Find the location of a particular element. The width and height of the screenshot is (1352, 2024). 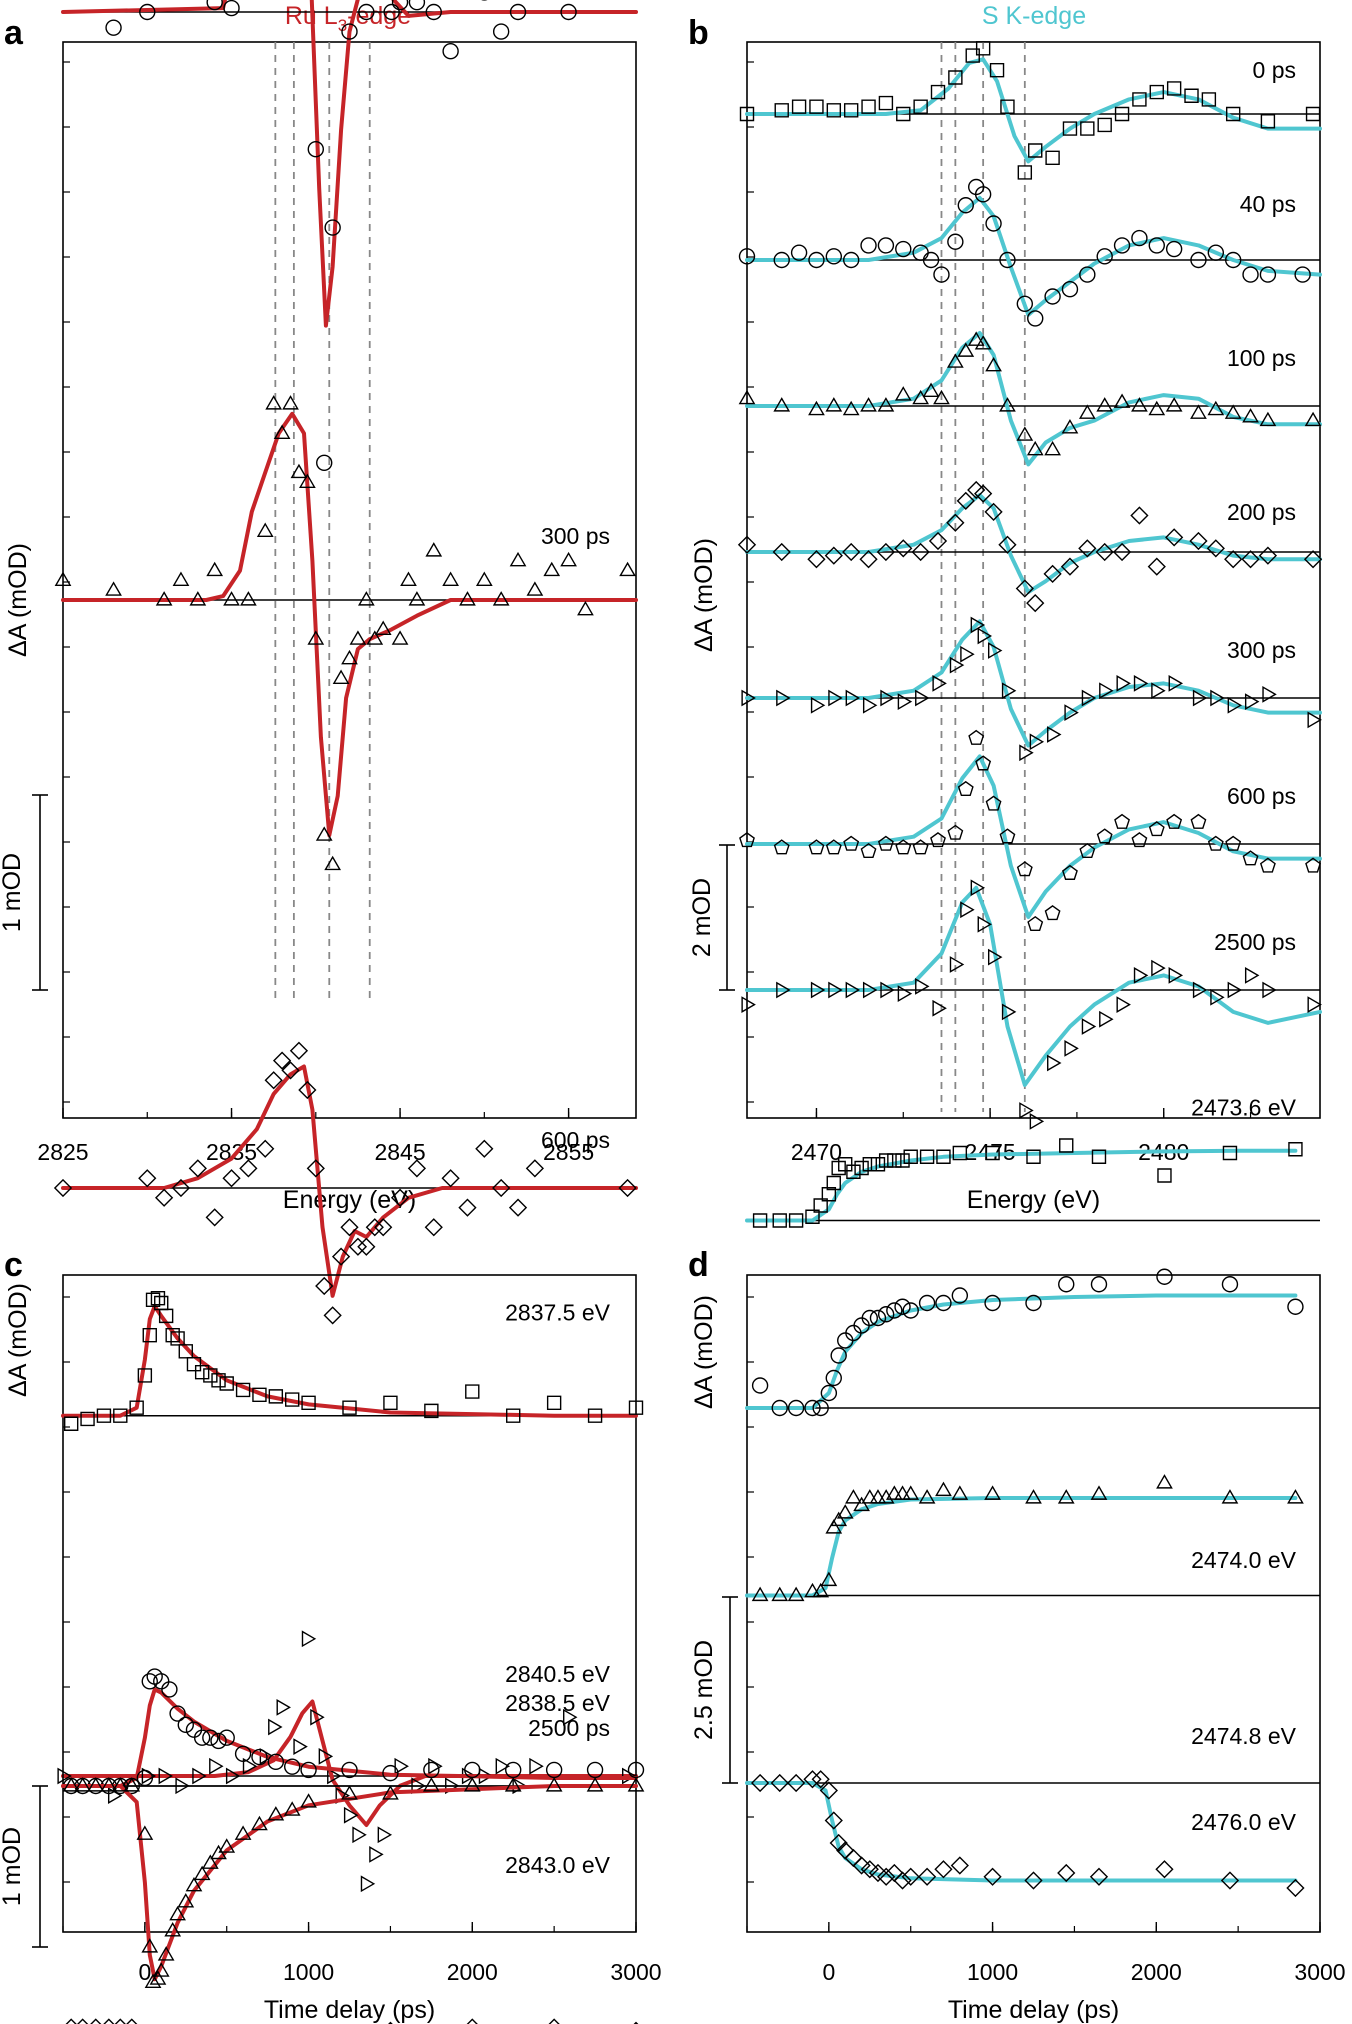

panel-d-trace-label: 2473.6 eV is located at coordinates (1244, 1108).